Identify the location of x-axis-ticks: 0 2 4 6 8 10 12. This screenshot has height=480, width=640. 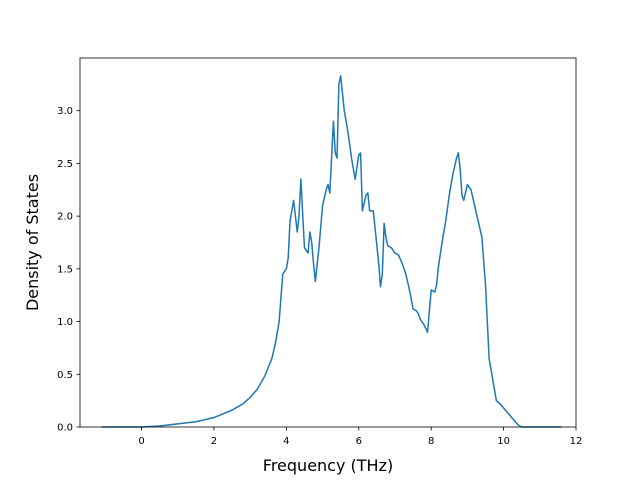
(360, 437).